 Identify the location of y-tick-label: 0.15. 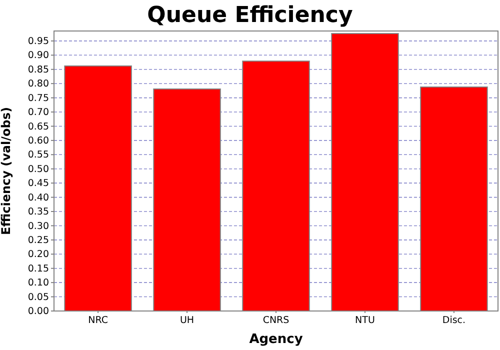
(38, 268).